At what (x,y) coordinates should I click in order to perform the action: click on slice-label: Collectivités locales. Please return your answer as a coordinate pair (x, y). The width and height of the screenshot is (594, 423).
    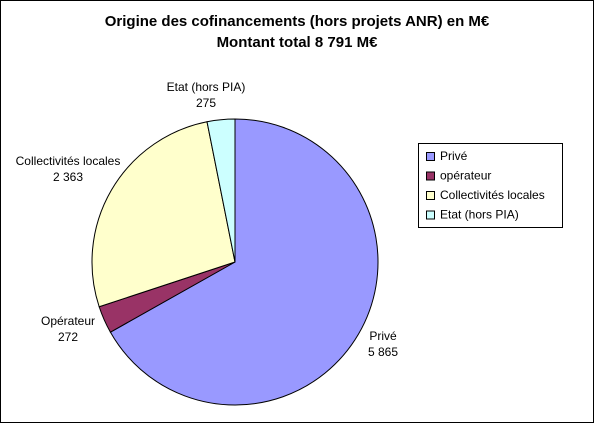
    Looking at the image, I should click on (68, 161).